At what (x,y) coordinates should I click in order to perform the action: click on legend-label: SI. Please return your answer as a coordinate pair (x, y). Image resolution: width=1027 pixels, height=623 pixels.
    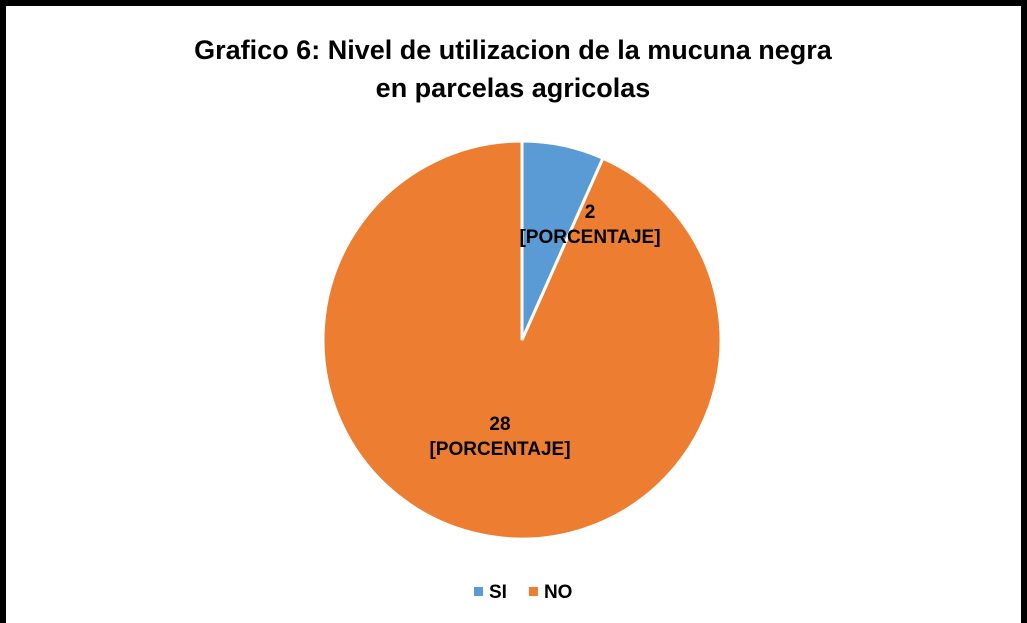
    Looking at the image, I should click on (498, 592).